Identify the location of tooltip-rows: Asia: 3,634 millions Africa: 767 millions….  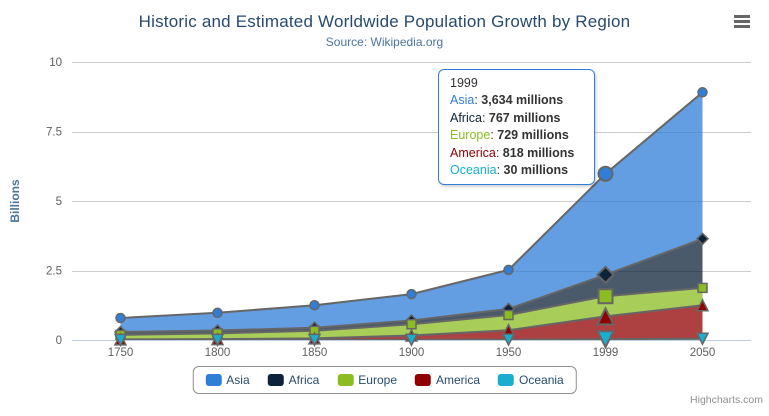
(519, 135).